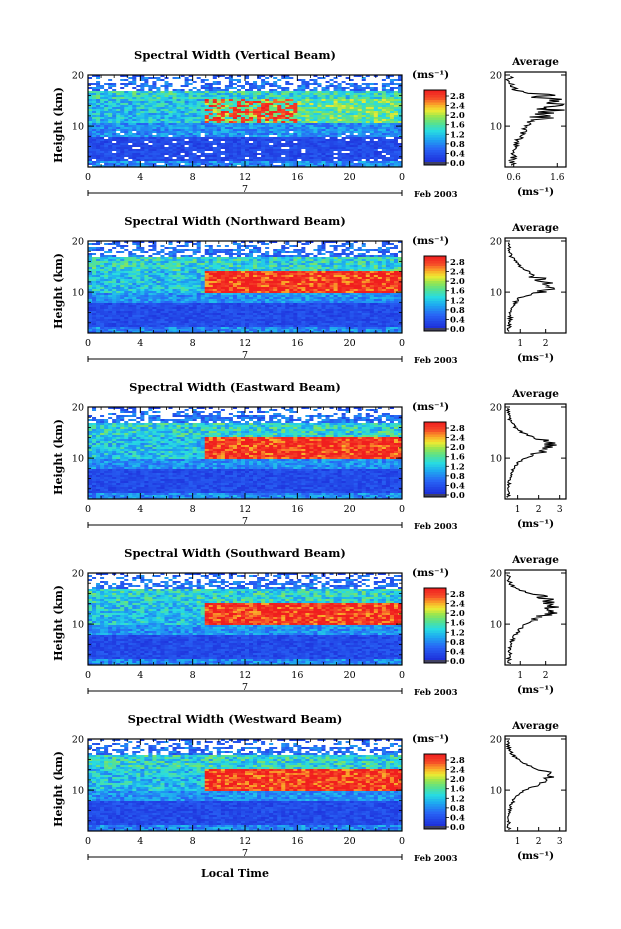 The width and height of the screenshot is (621, 929). I want to click on date-label: Feb 2003, so click(436, 195).